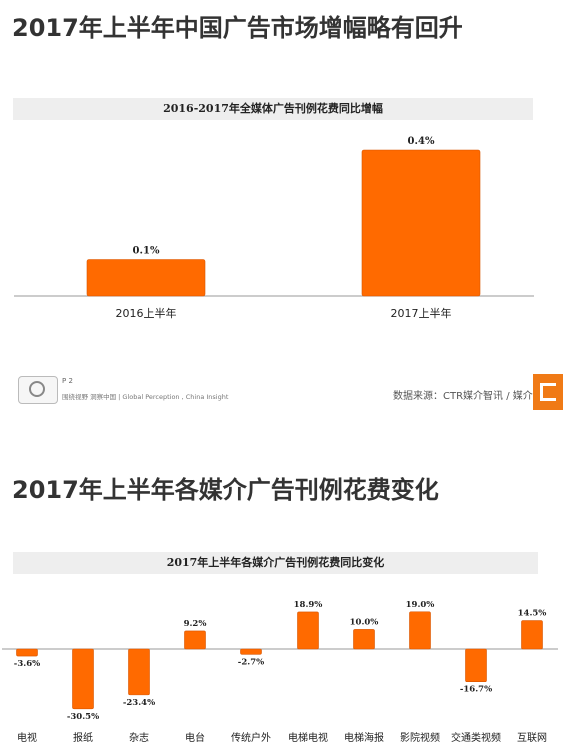 The height and width of the screenshot is (751, 583). I want to click on category-label-1: 报纸, so click(83, 737).